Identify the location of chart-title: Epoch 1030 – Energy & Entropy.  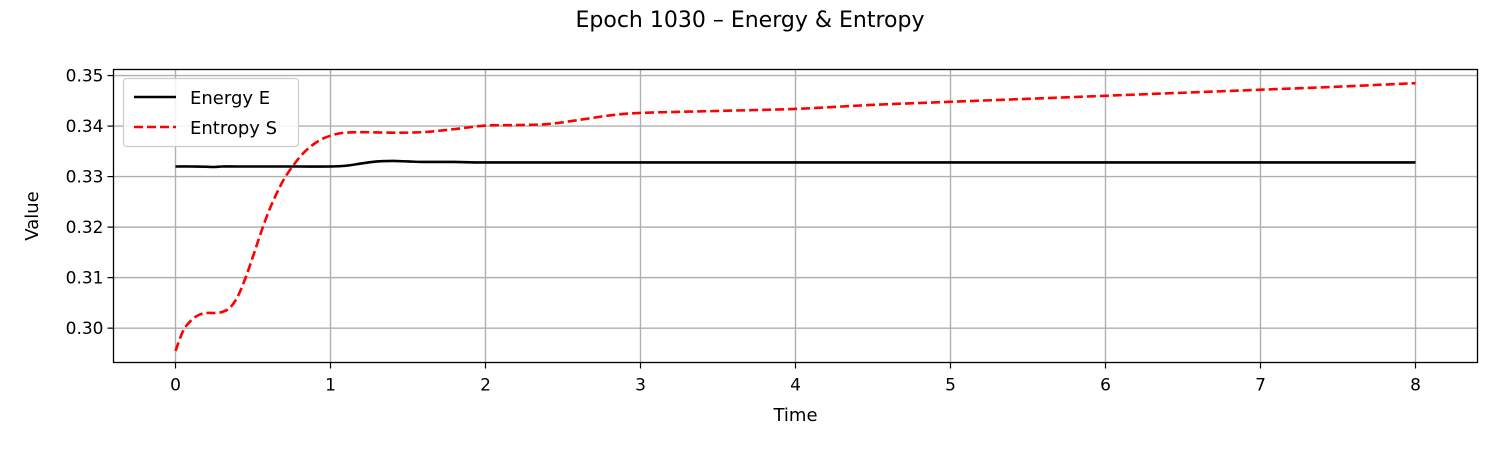
(750, 20).